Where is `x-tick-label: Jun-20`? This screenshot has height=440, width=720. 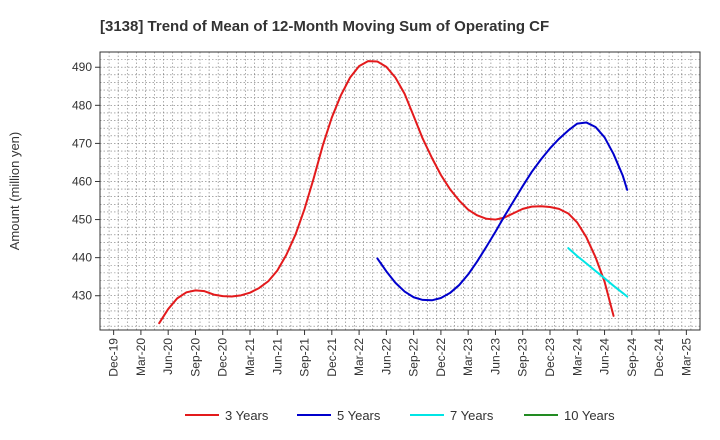
x-tick-label: Jun-20 is located at coordinates (168, 356).